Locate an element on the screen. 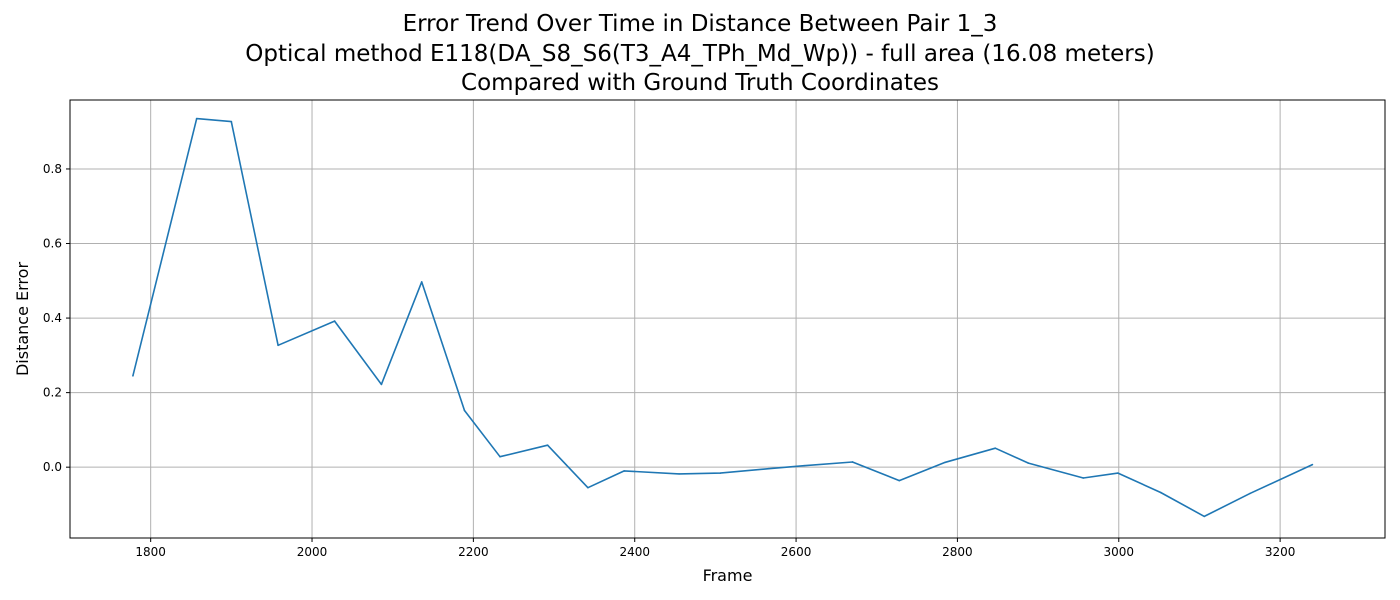  x-axis-ticks: 1800 2000 2200 2400 2600 2800 3000 3200 is located at coordinates (715, 548).